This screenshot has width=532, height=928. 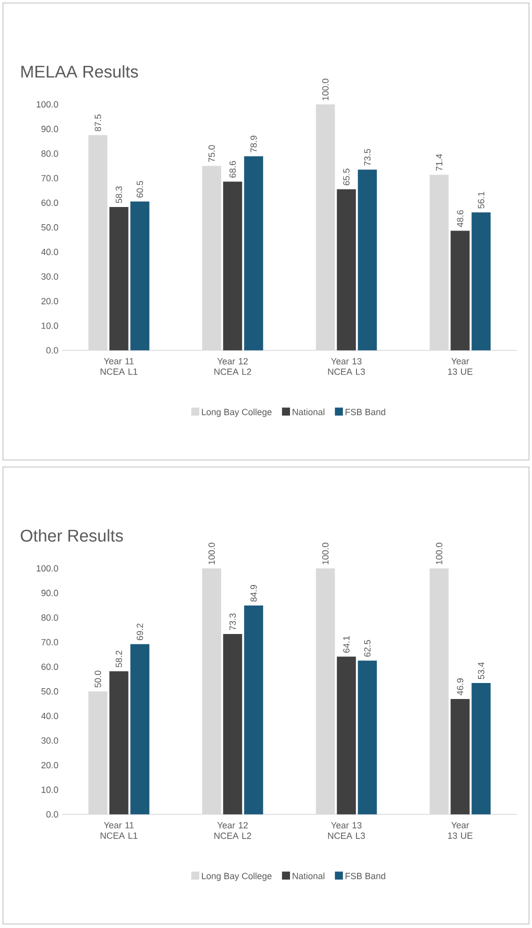 I want to click on data-label: 53.4, so click(x=481, y=671).